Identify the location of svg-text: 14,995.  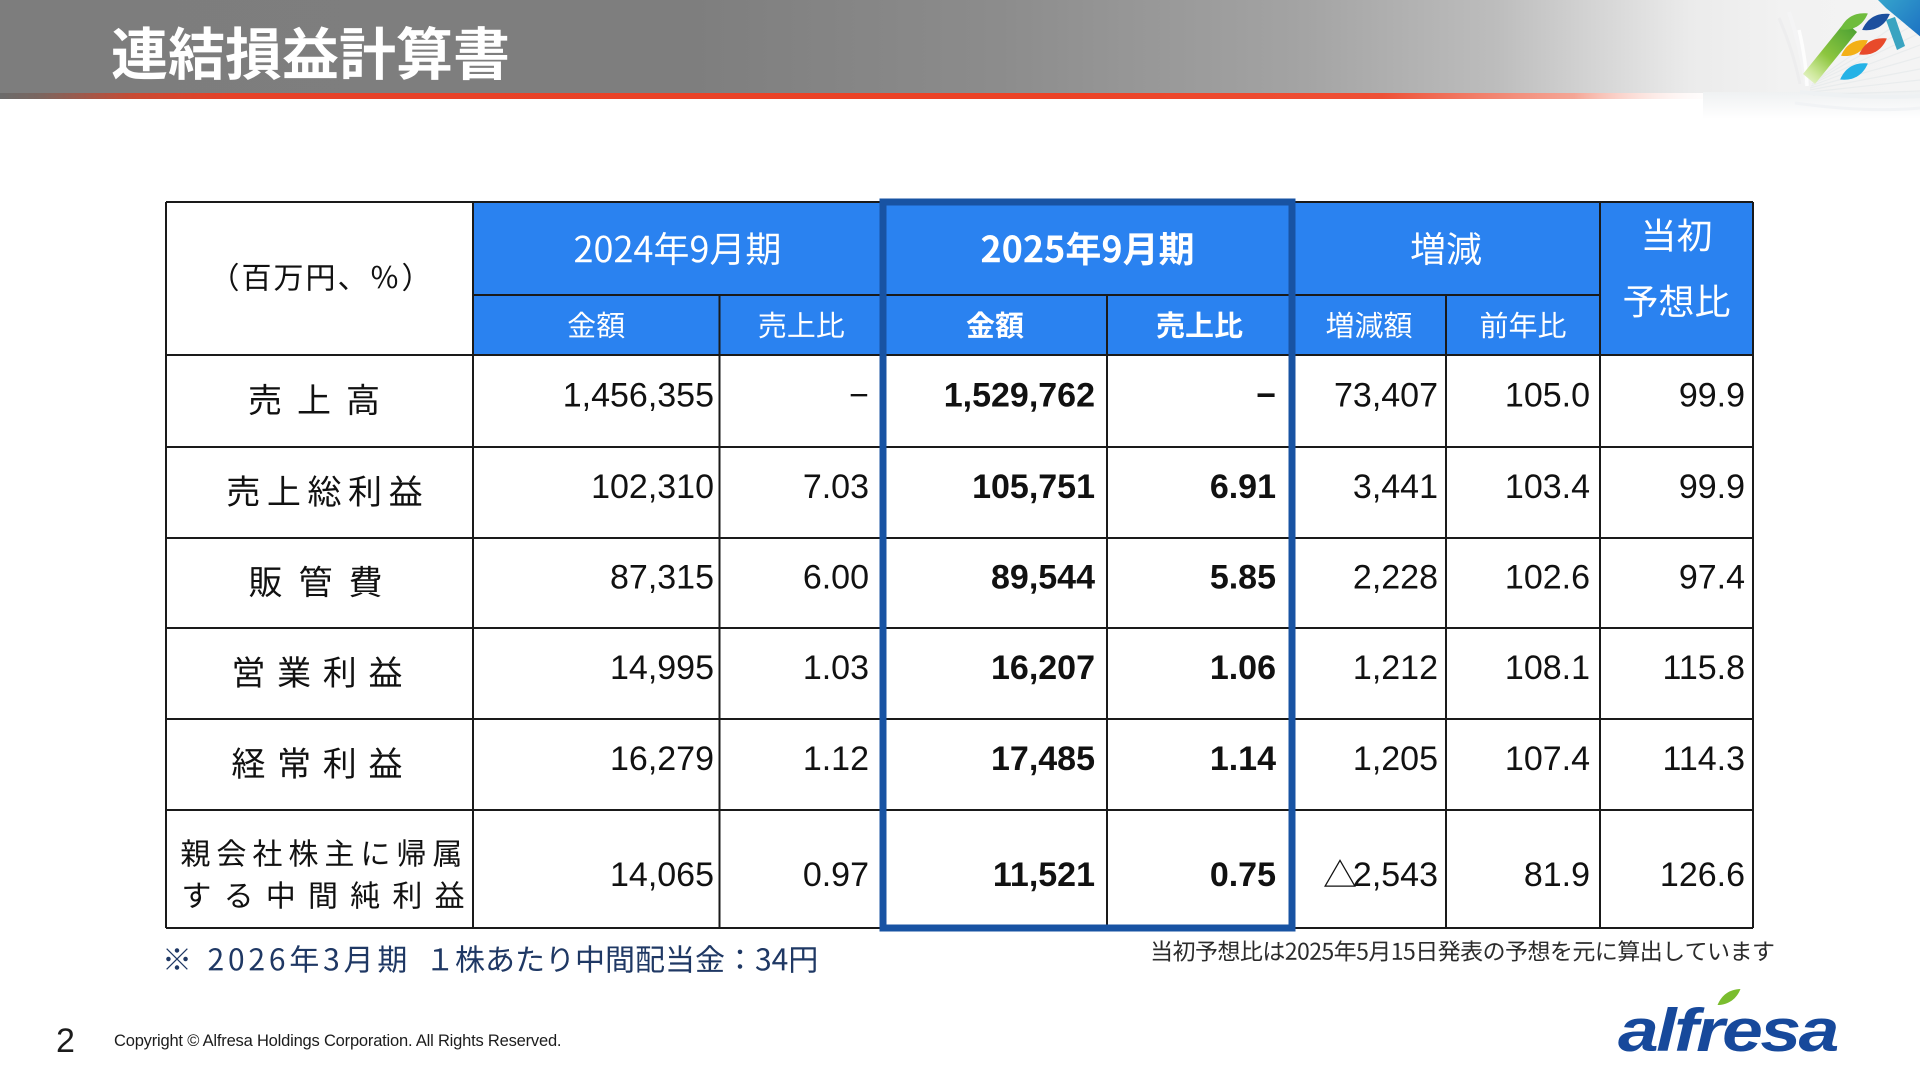
(662, 668).